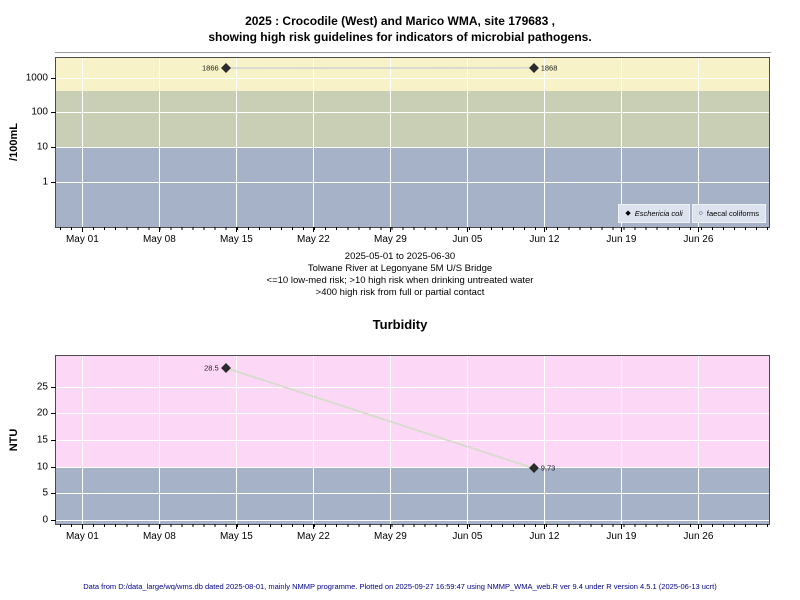 This screenshot has width=800, height=600. I want to click on chart1-y-axis-label: /100mL, so click(14, 142).